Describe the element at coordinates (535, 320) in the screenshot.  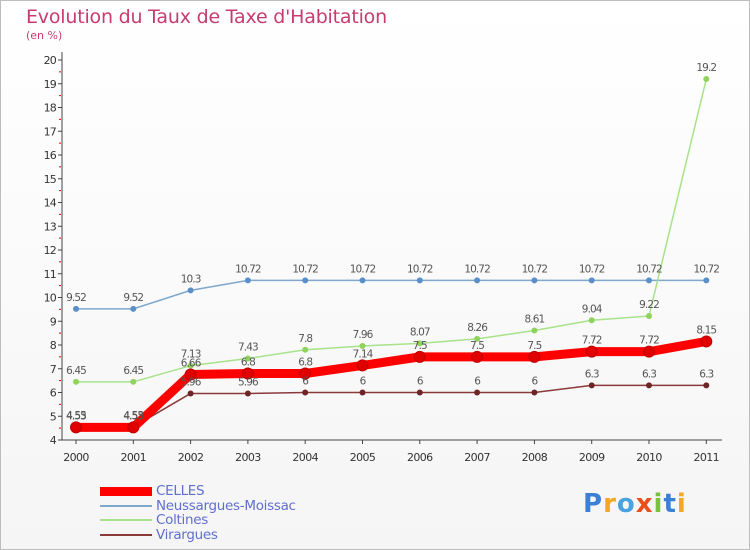
I see `data-label: 8.61` at that location.